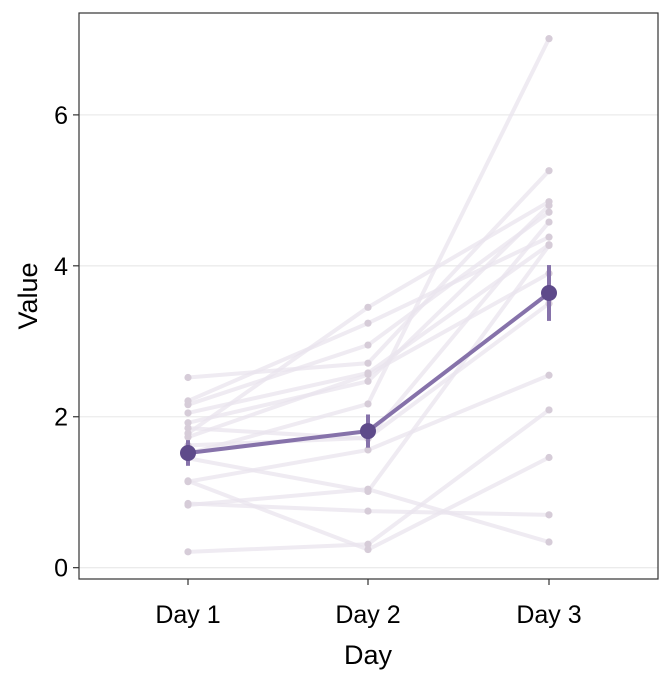  What do you see at coordinates (187, 615) in the screenshot?
I see `x-tick-label: Day 1` at bounding box center [187, 615].